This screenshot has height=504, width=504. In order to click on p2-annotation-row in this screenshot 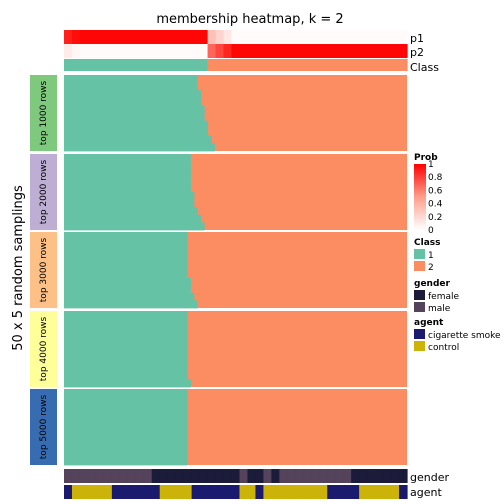, I will do `click(236, 51)`.